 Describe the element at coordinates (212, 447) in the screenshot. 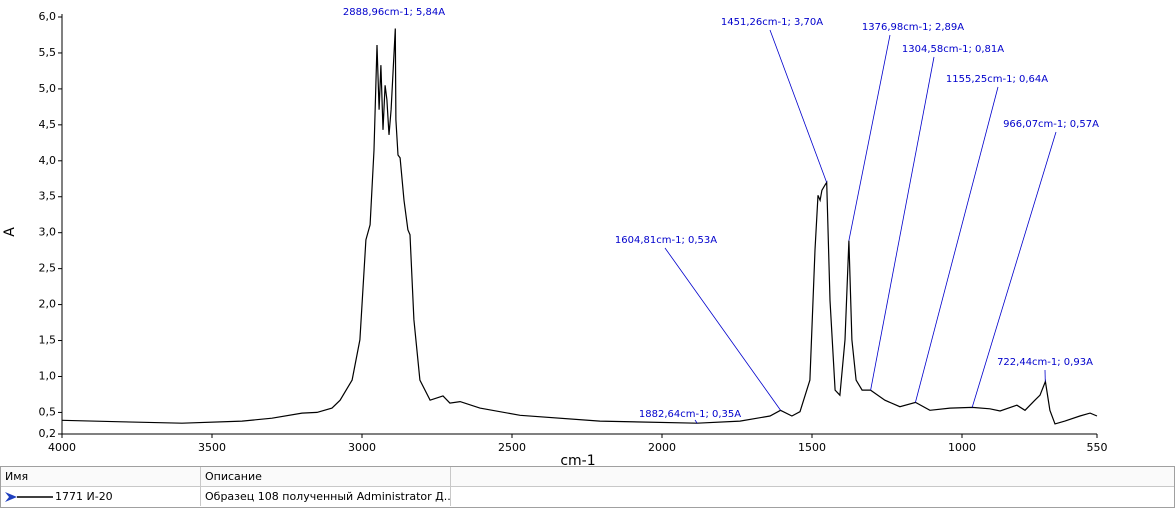

I see `x-tick-label: 3500` at that location.